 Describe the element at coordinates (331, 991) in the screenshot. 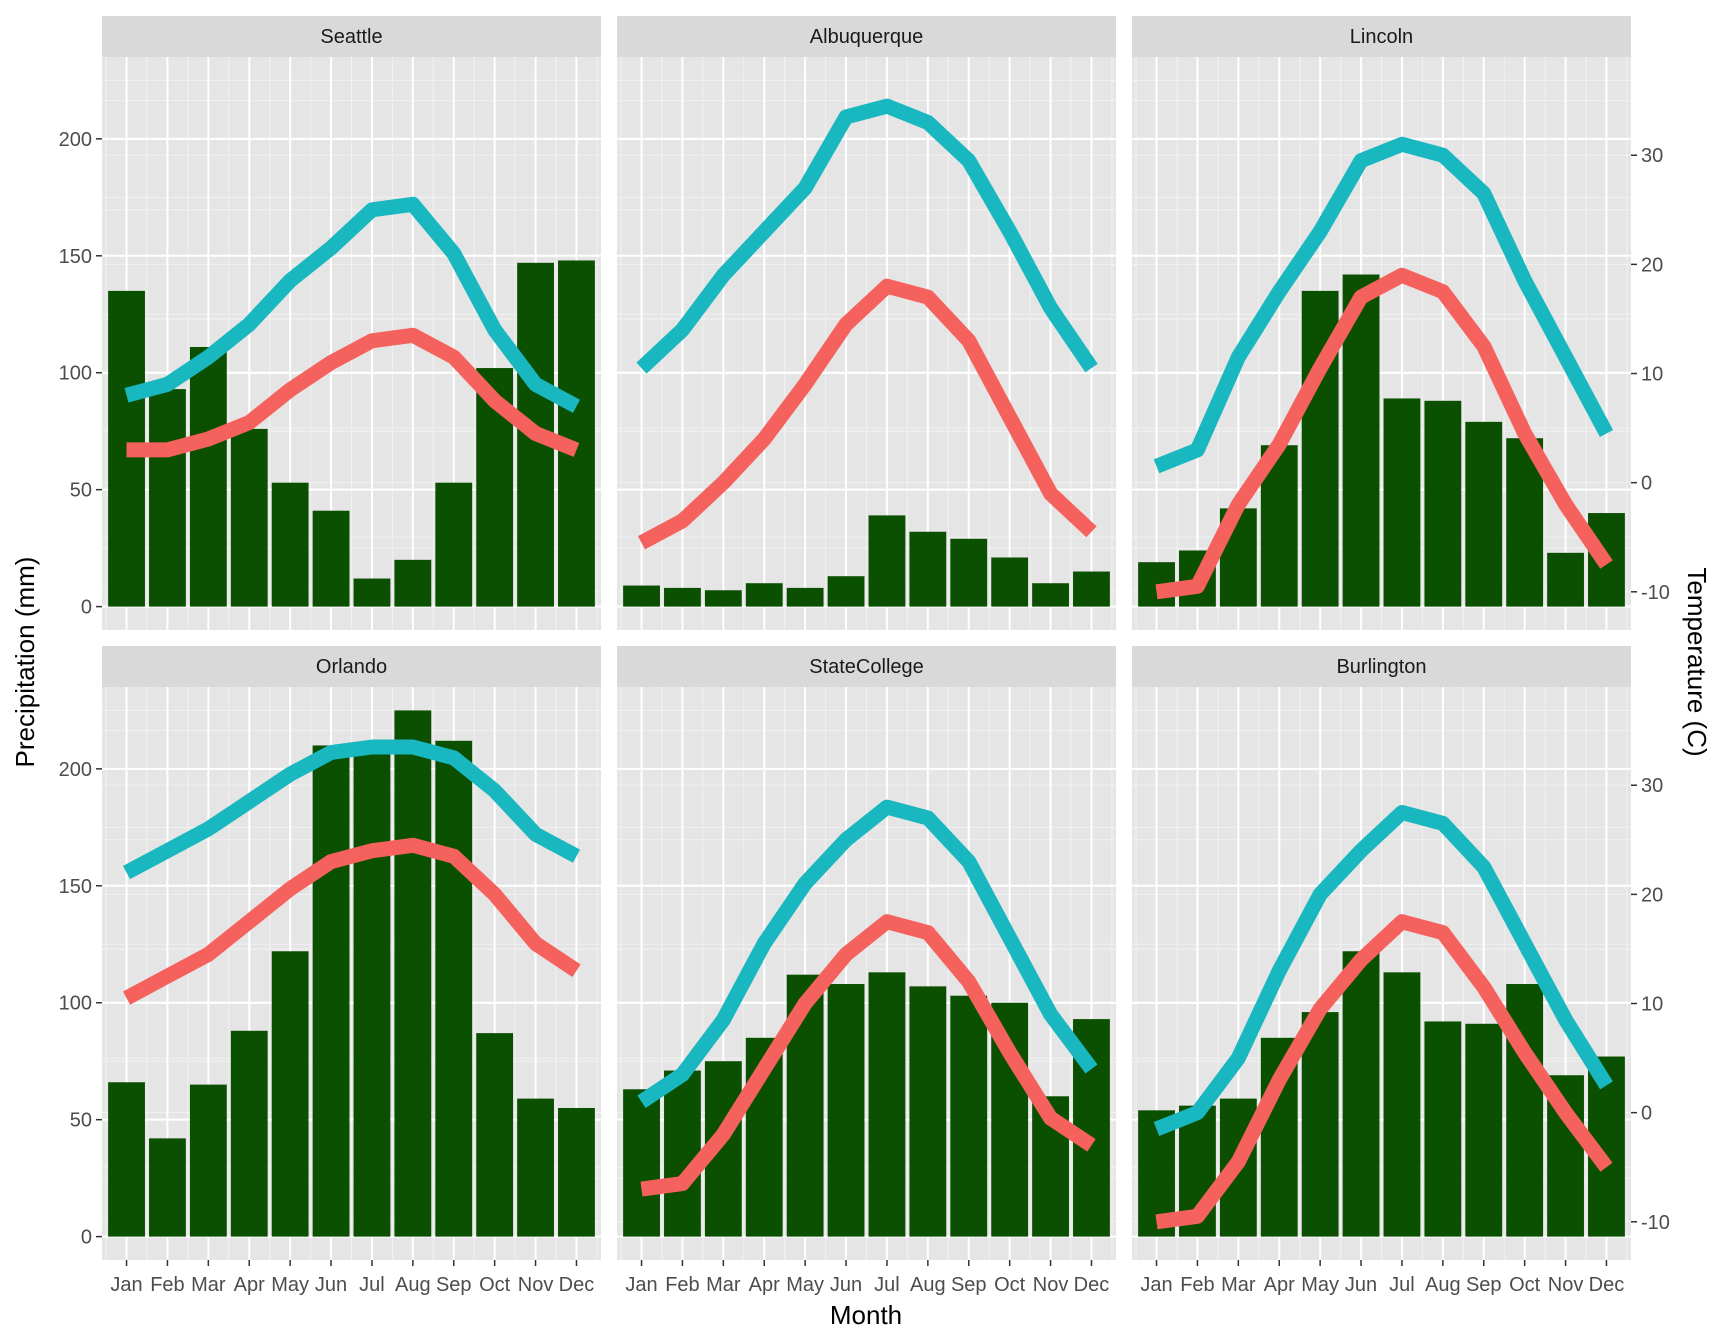

I see `precip-bar-orlando-jun` at that location.